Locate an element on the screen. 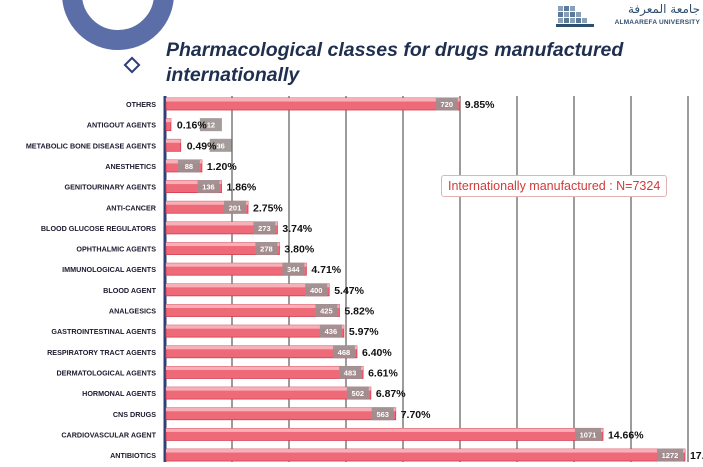  category-label: BLOOD AGENT is located at coordinates (129, 290).